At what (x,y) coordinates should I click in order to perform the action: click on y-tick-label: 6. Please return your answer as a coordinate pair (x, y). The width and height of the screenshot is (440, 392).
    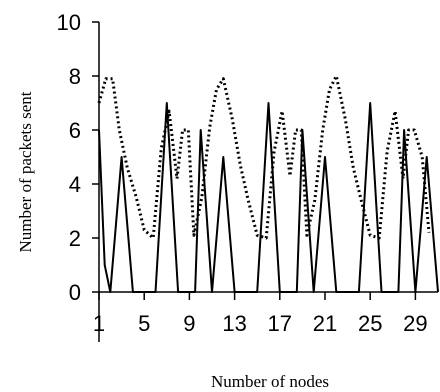
    Looking at the image, I should click on (75, 130).